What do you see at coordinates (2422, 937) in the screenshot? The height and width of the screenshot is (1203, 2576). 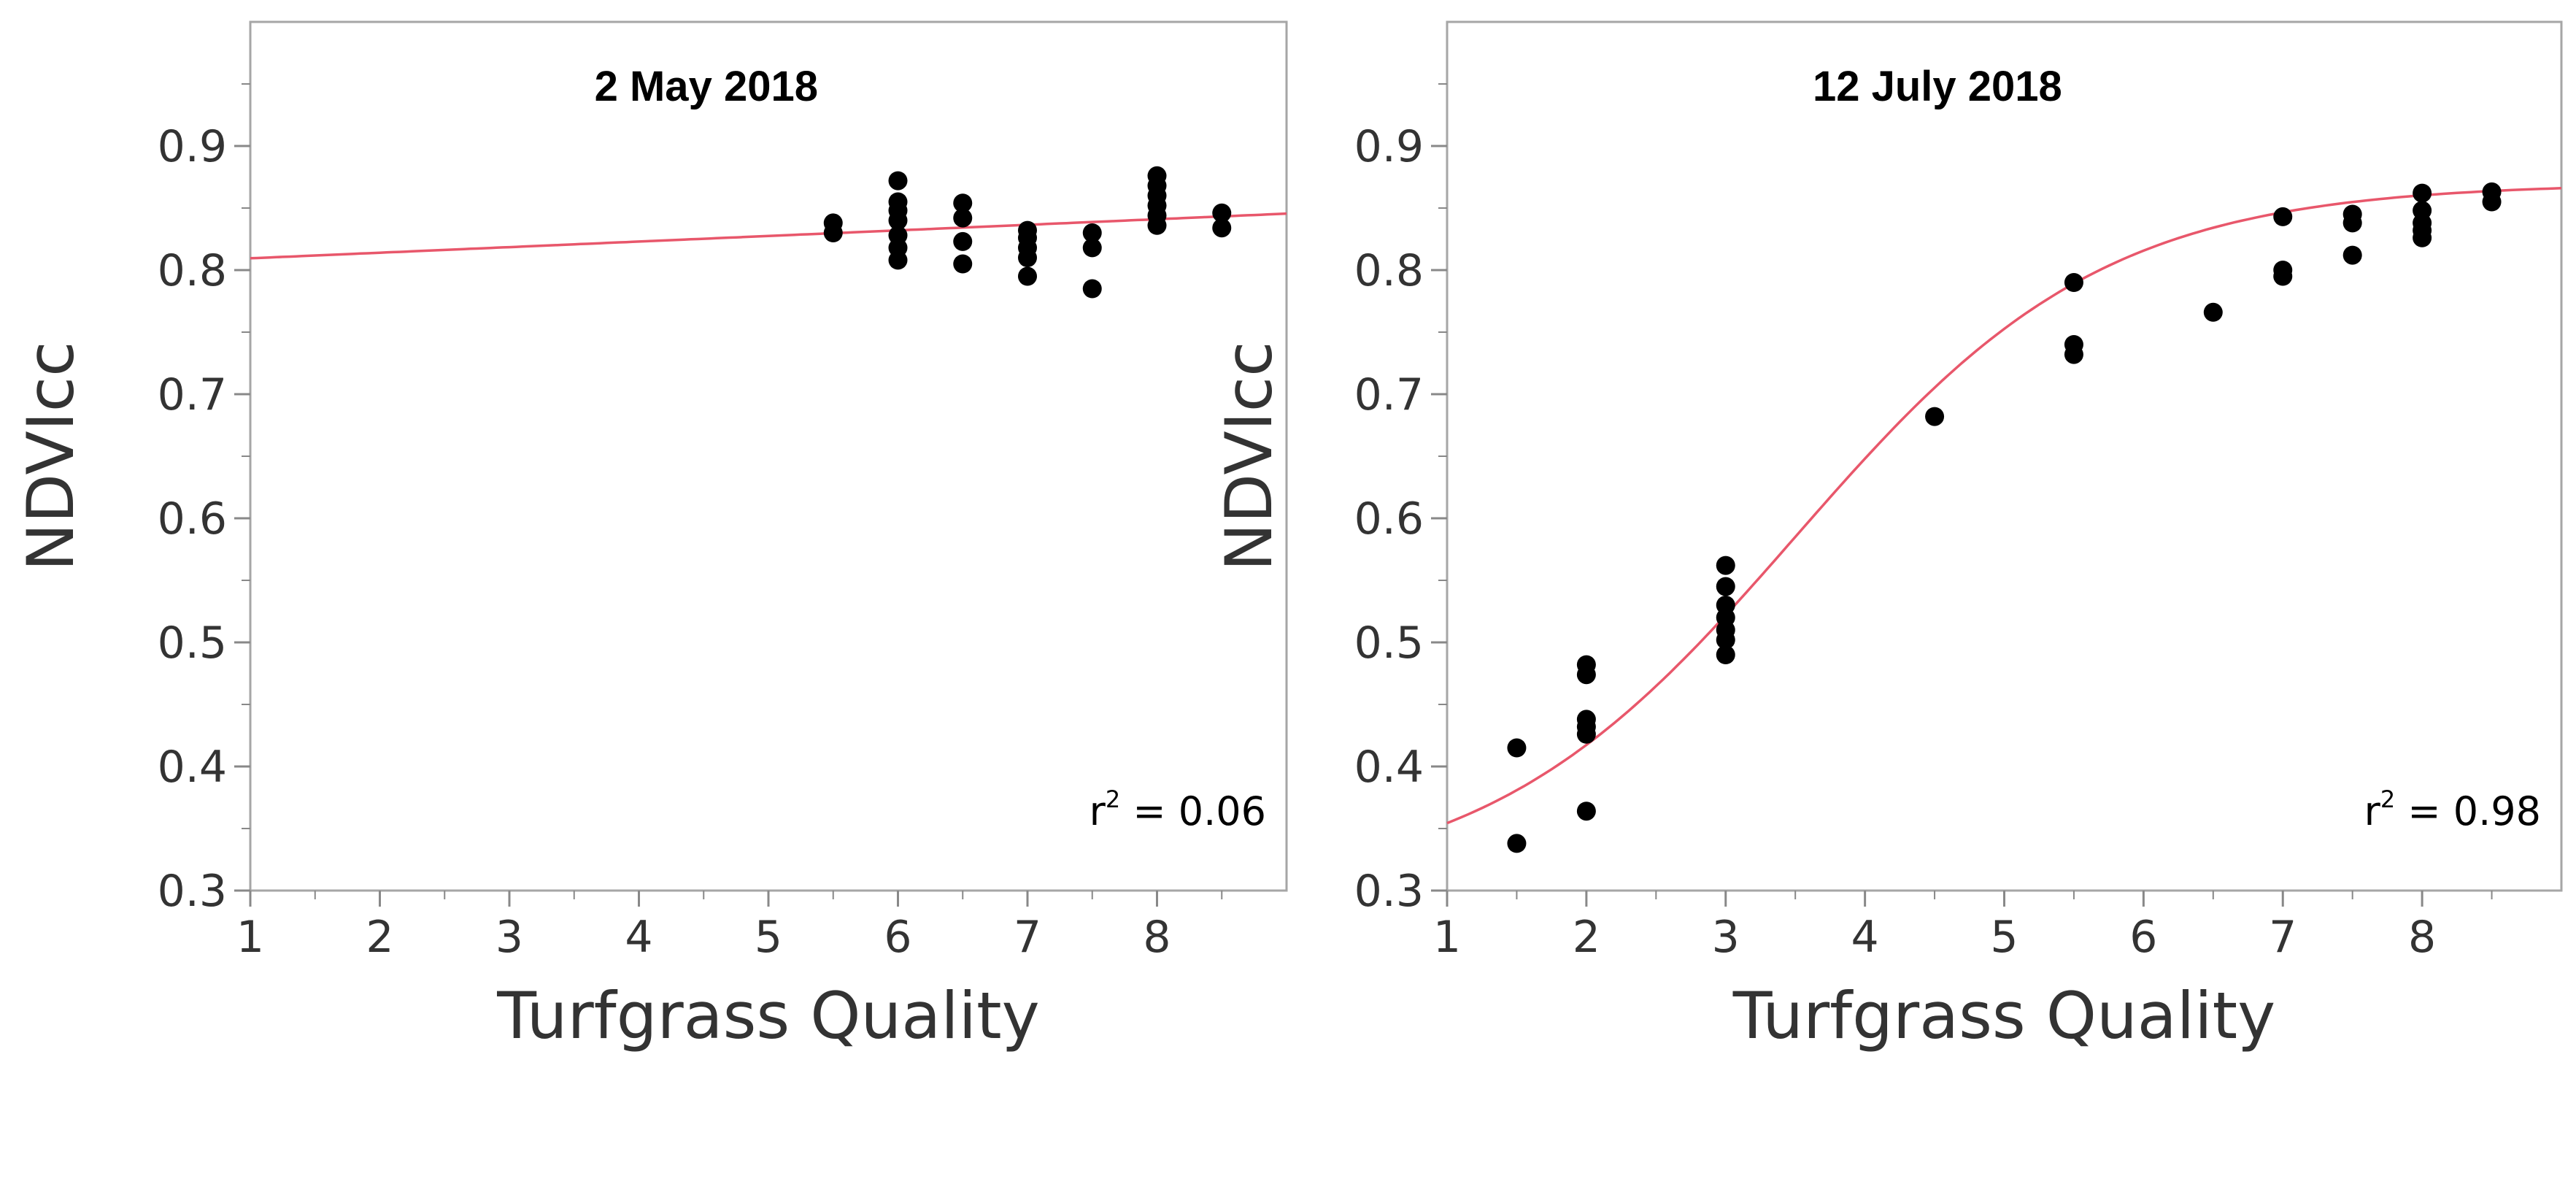 I see `chart2-x-tick-label: 8` at bounding box center [2422, 937].